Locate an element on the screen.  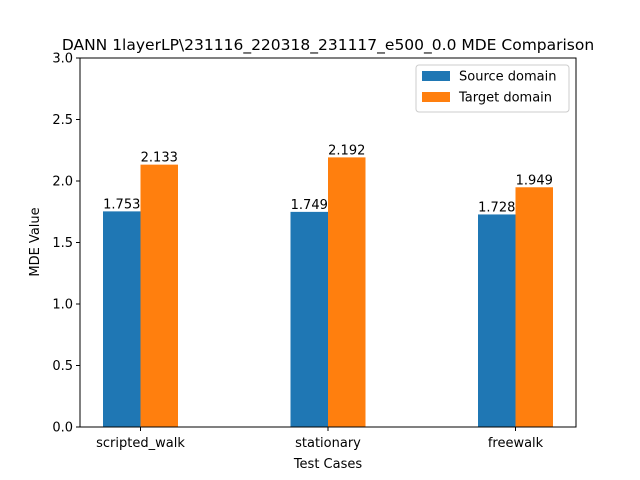
x-tick-label: stationary is located at coordinates (328, 443).